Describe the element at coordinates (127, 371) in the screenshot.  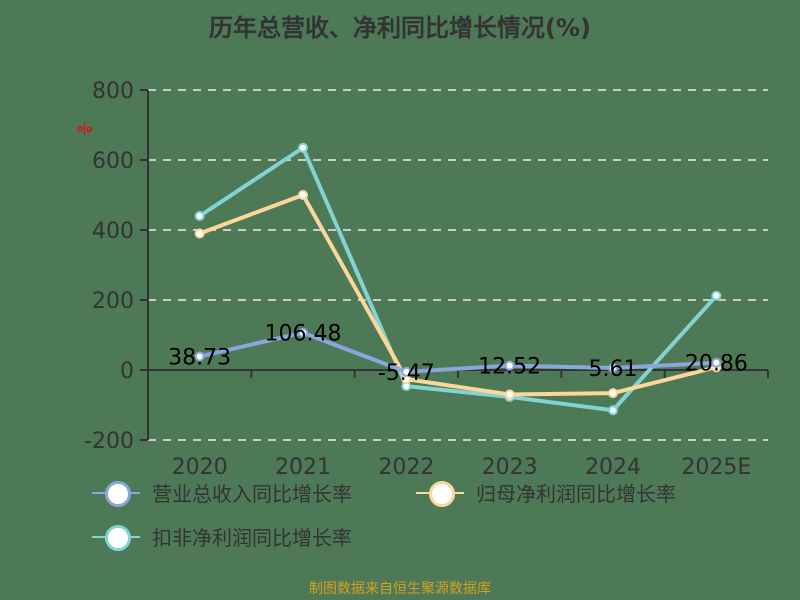
I see `y-tick-label: 0` at that location.